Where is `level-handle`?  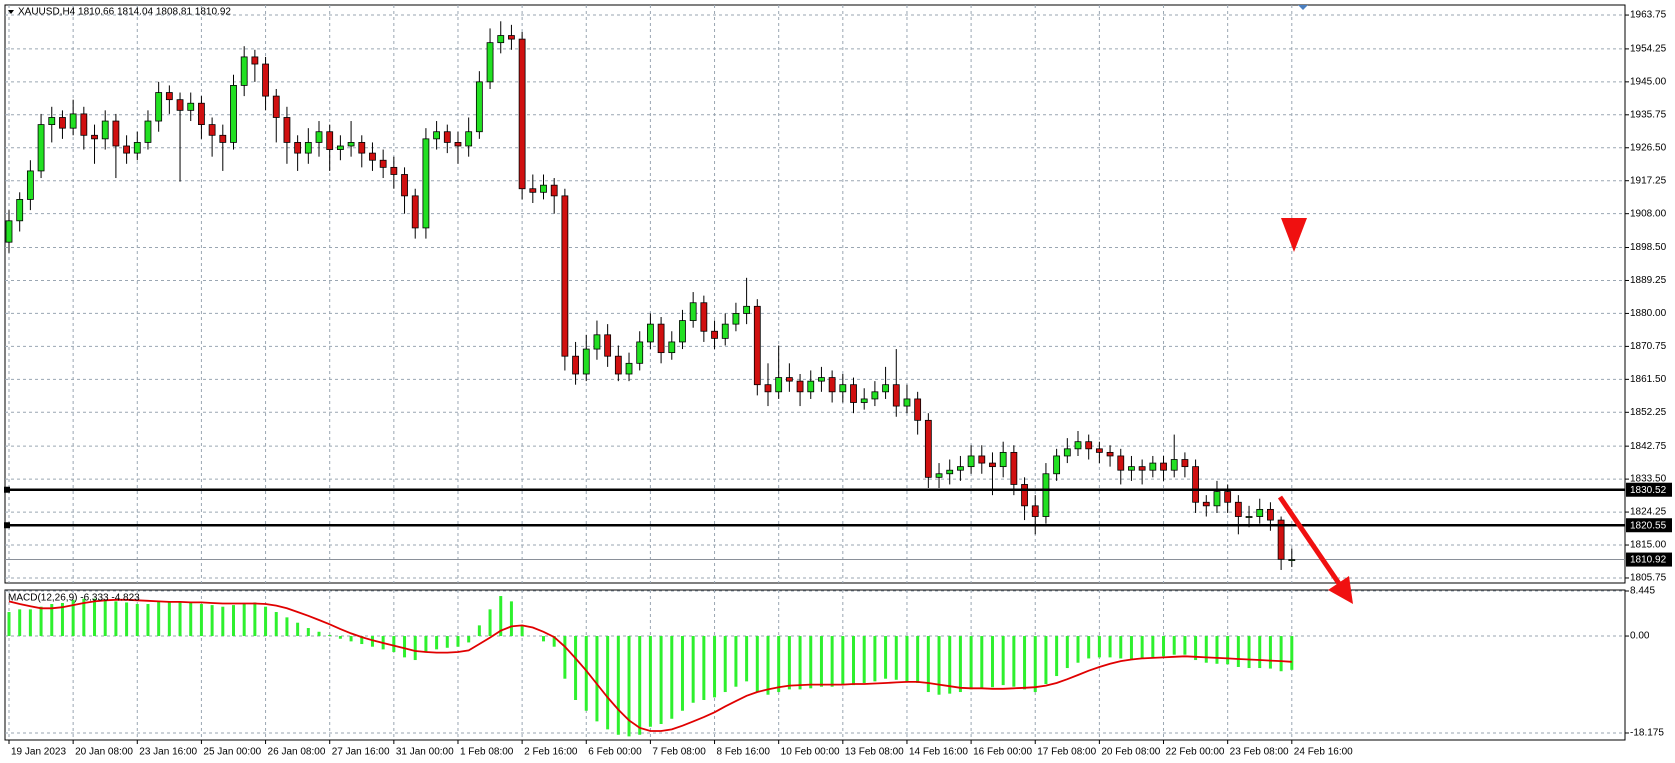
level-handle is located at coordinates (7, 525).